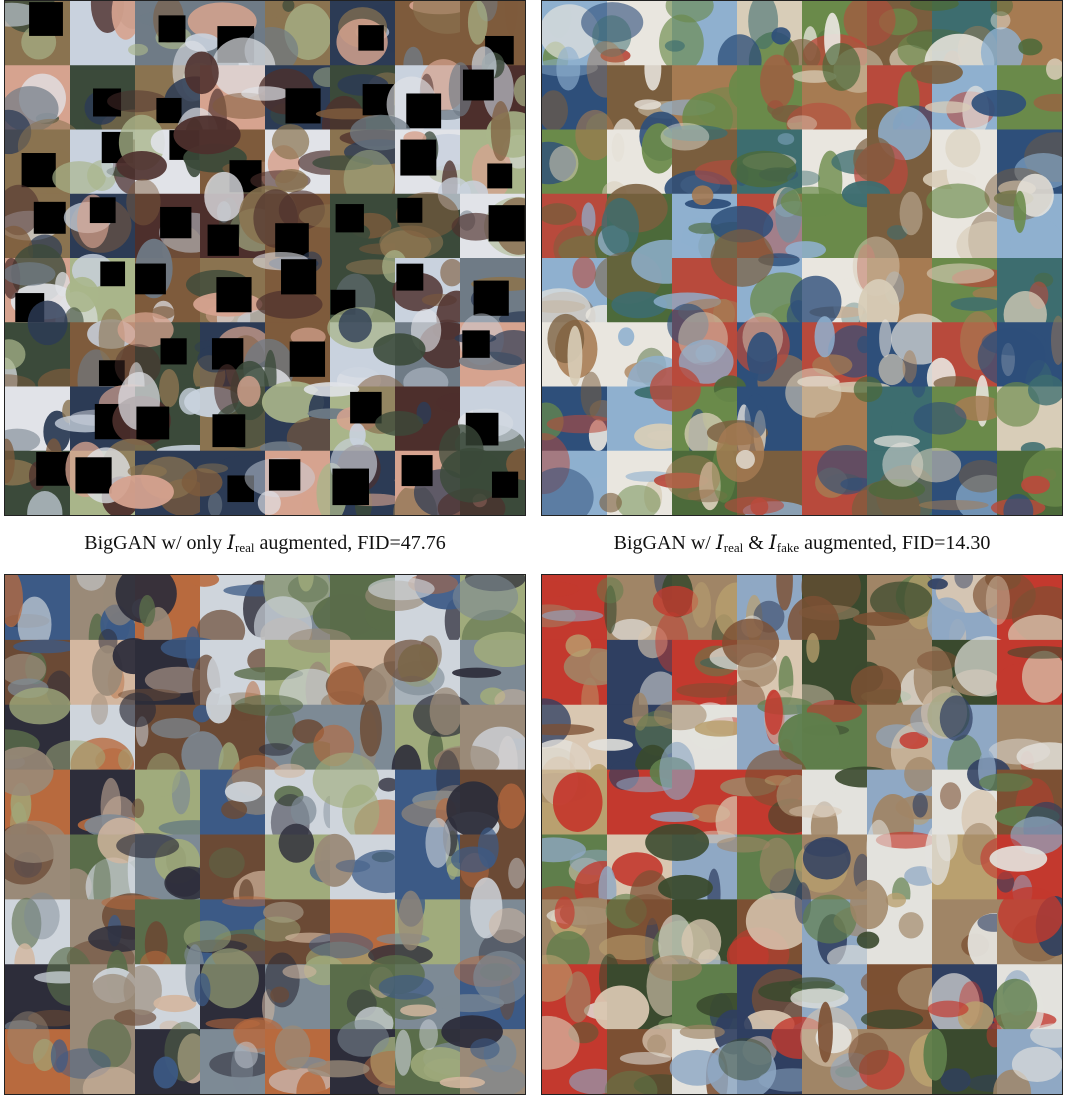 This screenshot has width=1067, height=1095. What do you see at coordinates (664, 543) in the screenshot?
I see `caption-prefix: BigGAN w/` at bounding box center [664, 543].